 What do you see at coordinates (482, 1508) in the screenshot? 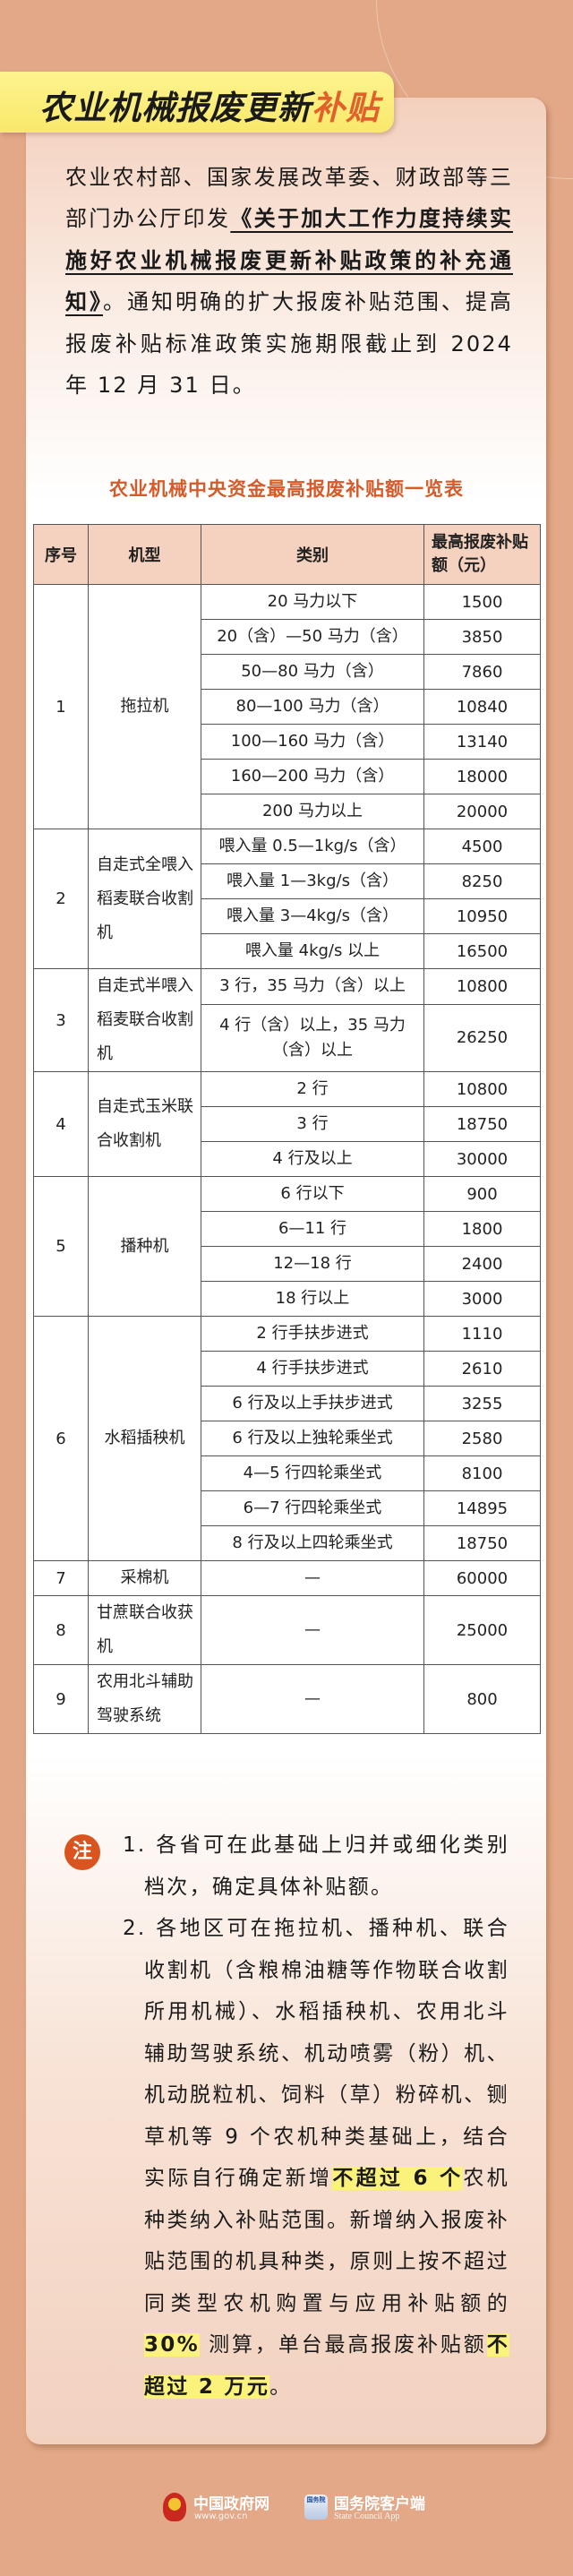
I see `subsidy-amount: 14895` at bounding box center [482, 1508].